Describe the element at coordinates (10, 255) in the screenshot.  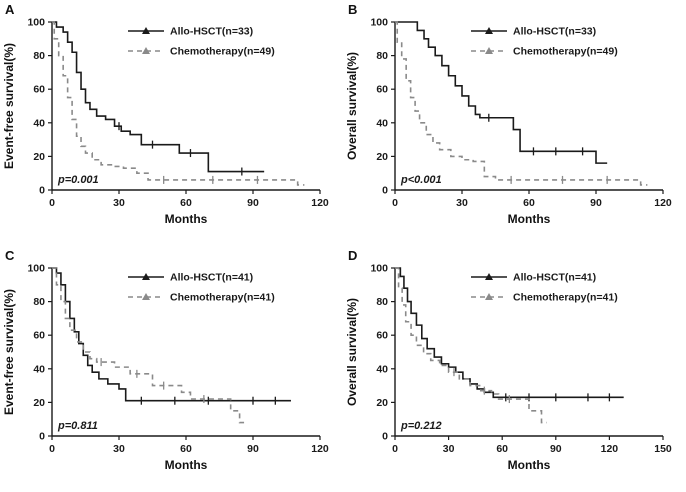
I see `panel-letter: C` at that location.